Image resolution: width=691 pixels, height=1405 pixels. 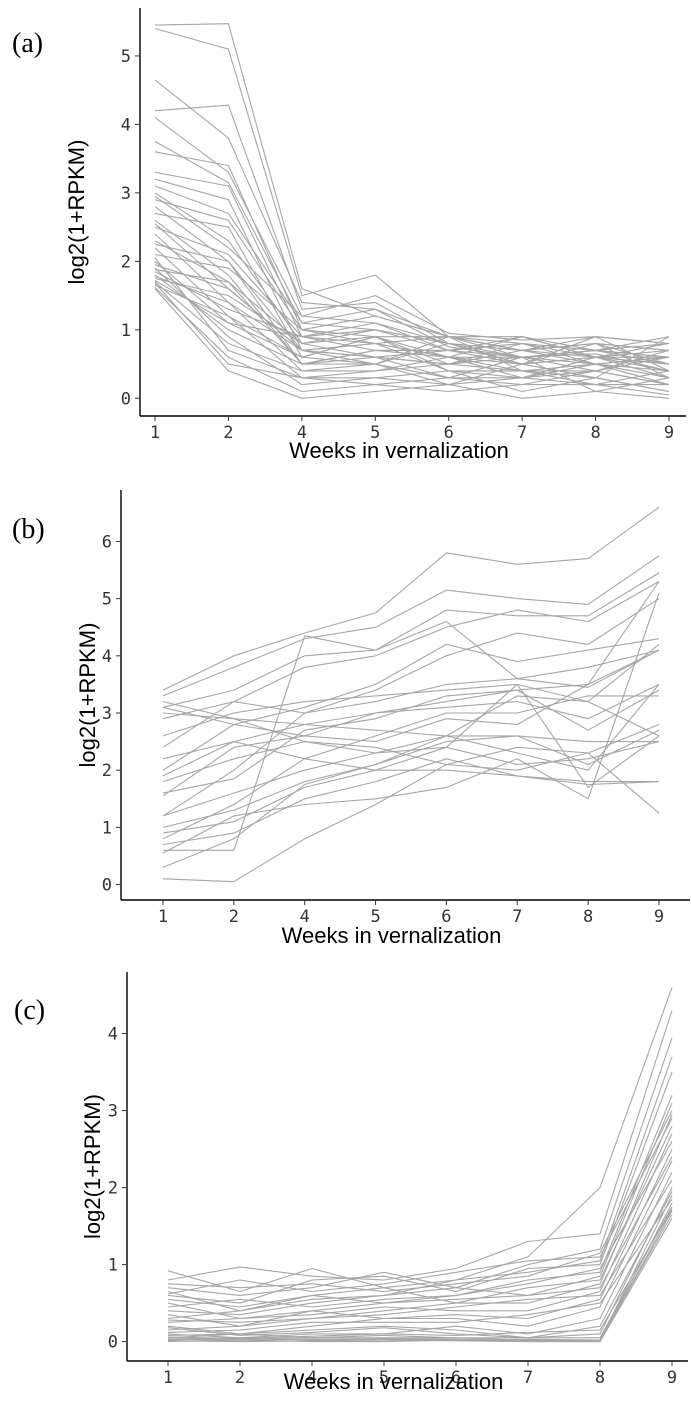 I want to click on x-tick-label: 9, so click(x=669, y=433).